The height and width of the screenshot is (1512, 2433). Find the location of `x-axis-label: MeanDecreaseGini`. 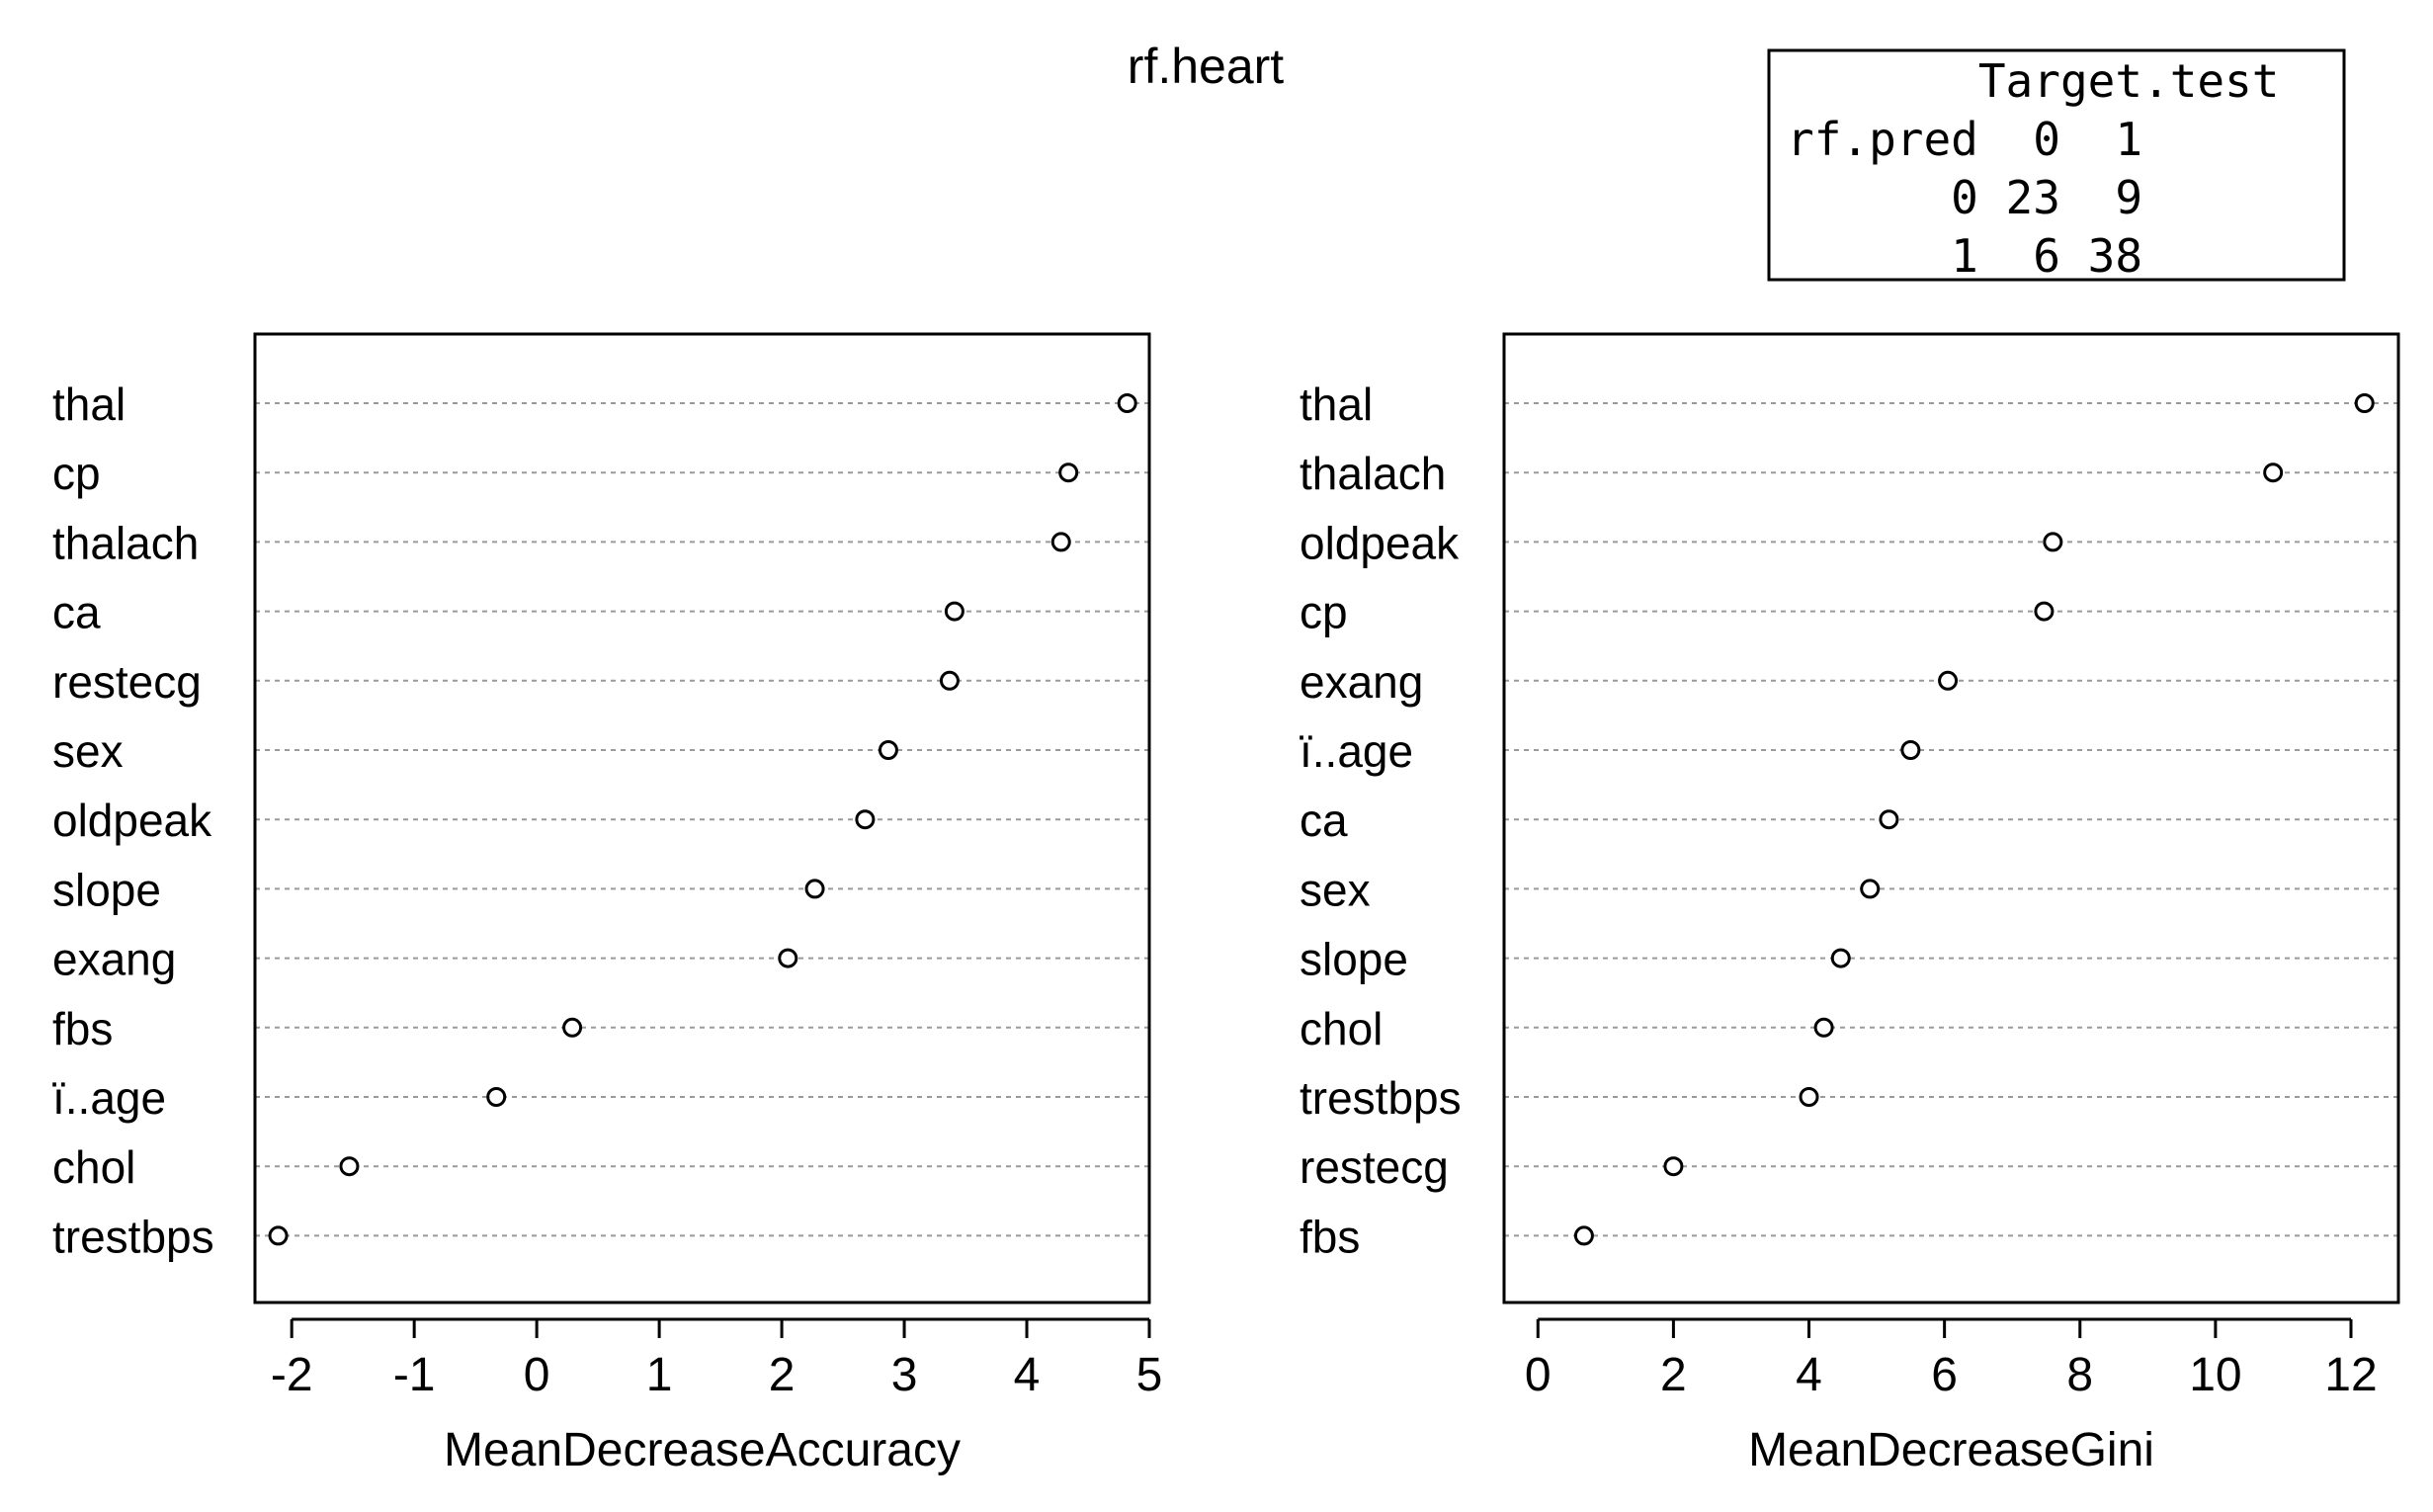

x-axis-label: MeanDecreaseGini is located at coordinates (1951, 1450).